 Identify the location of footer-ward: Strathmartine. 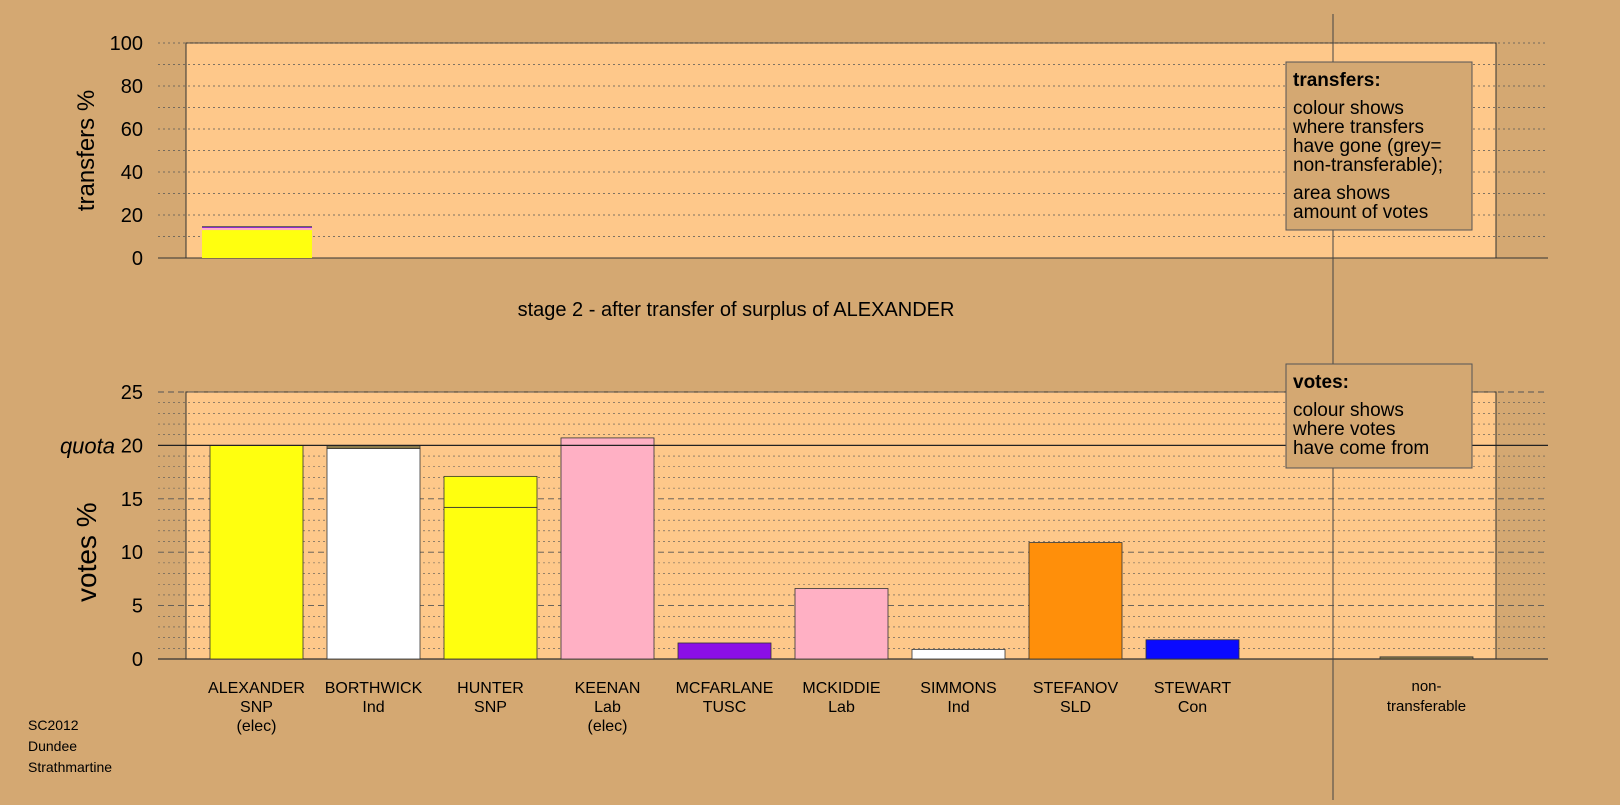
(70, 767).